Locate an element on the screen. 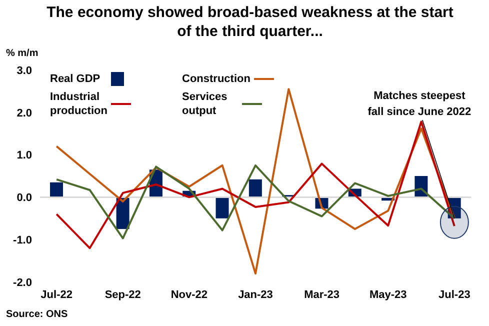  legend-label: Construction is located at coordinates (216, 79).